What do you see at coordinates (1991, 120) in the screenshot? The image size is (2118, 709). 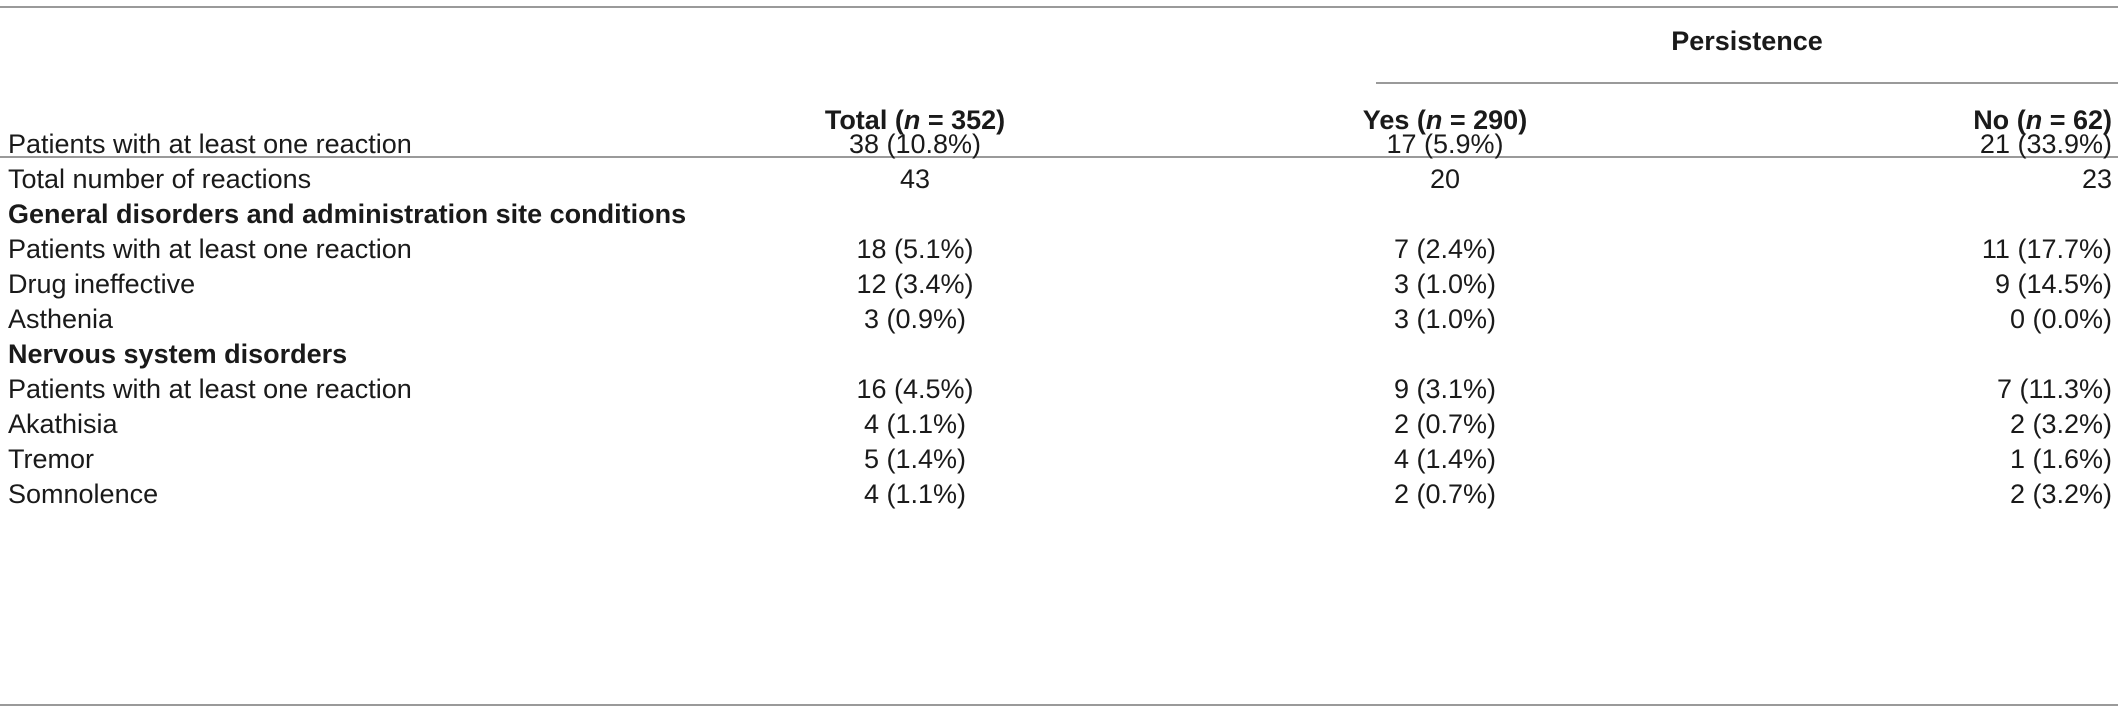 I see `column-header-no-label: No` at bounding box center [1991, 120].